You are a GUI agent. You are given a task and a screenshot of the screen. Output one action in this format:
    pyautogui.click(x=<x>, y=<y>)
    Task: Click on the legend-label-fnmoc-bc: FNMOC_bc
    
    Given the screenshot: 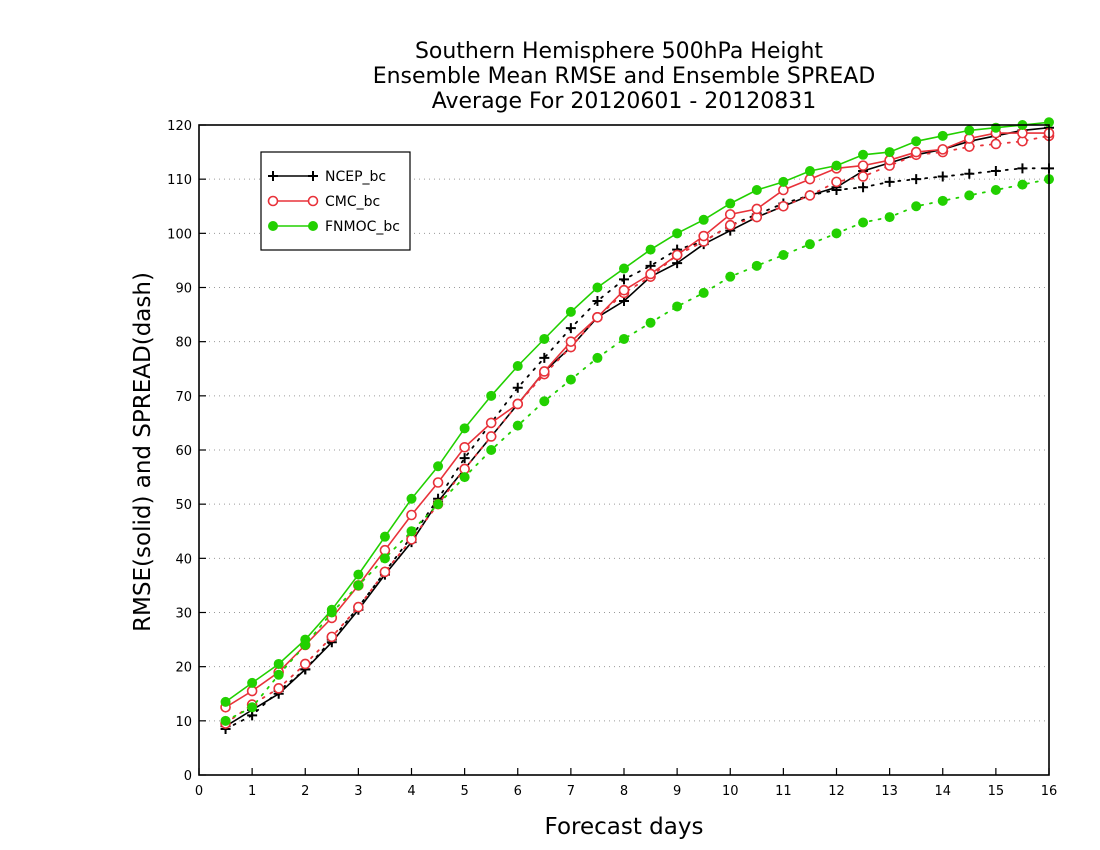 What is the action you would take?
    pyautogui.click(x=362, y=227)
    